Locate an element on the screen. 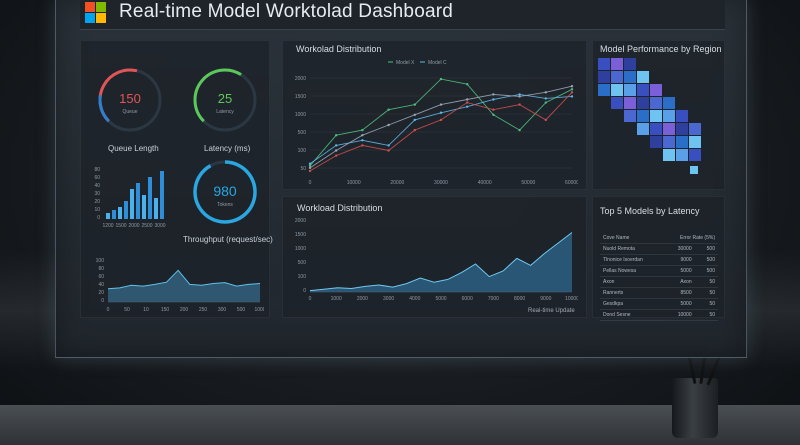 This screenshot has width=800, height=445. area2-x-tick: 8000 is located at coordinates (519, 299).